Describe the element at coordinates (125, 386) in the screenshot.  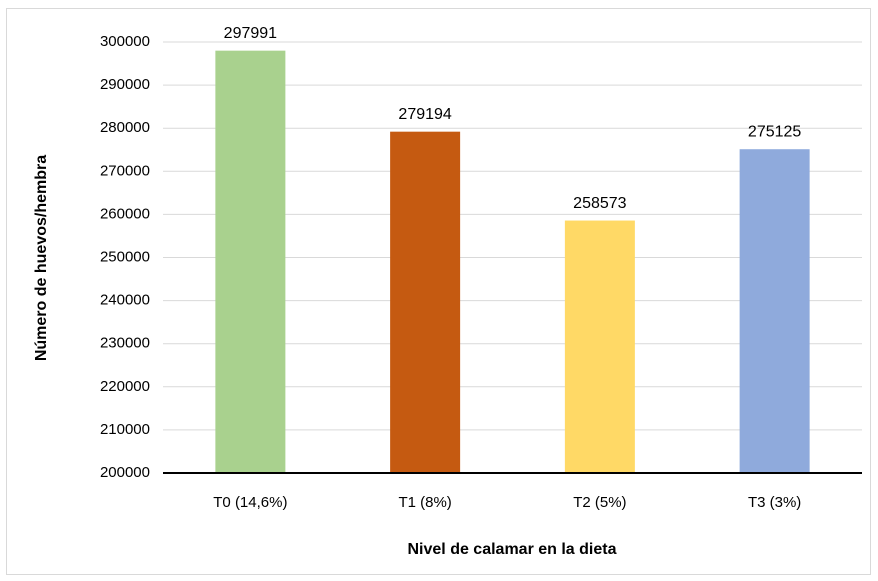
I see `y-tick-label: 220000` at that location.